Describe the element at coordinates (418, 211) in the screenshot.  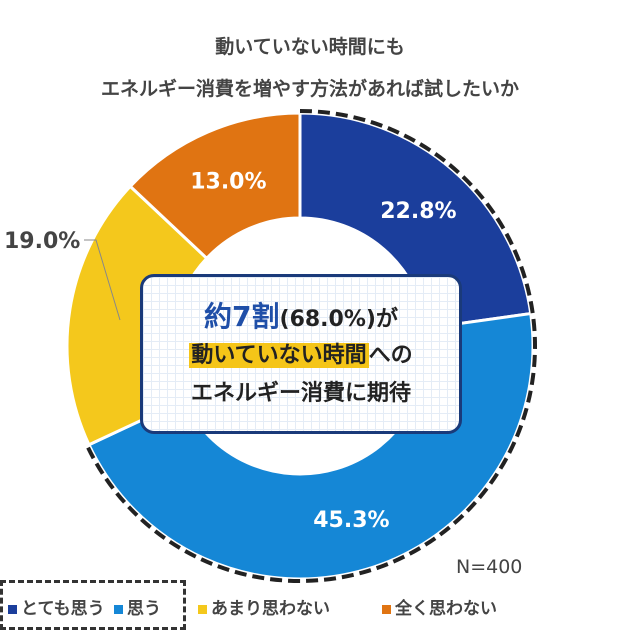
I see `data-label-0: 22.8%` at that location.